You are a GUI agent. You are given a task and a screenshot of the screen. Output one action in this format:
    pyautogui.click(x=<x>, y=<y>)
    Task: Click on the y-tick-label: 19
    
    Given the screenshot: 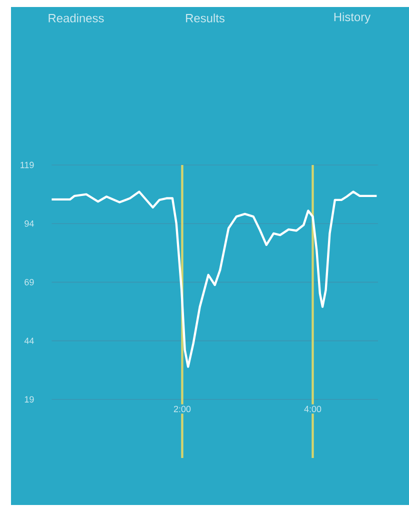 What is the action you would take?
    pyautogui.click(x=29, y=399)
    